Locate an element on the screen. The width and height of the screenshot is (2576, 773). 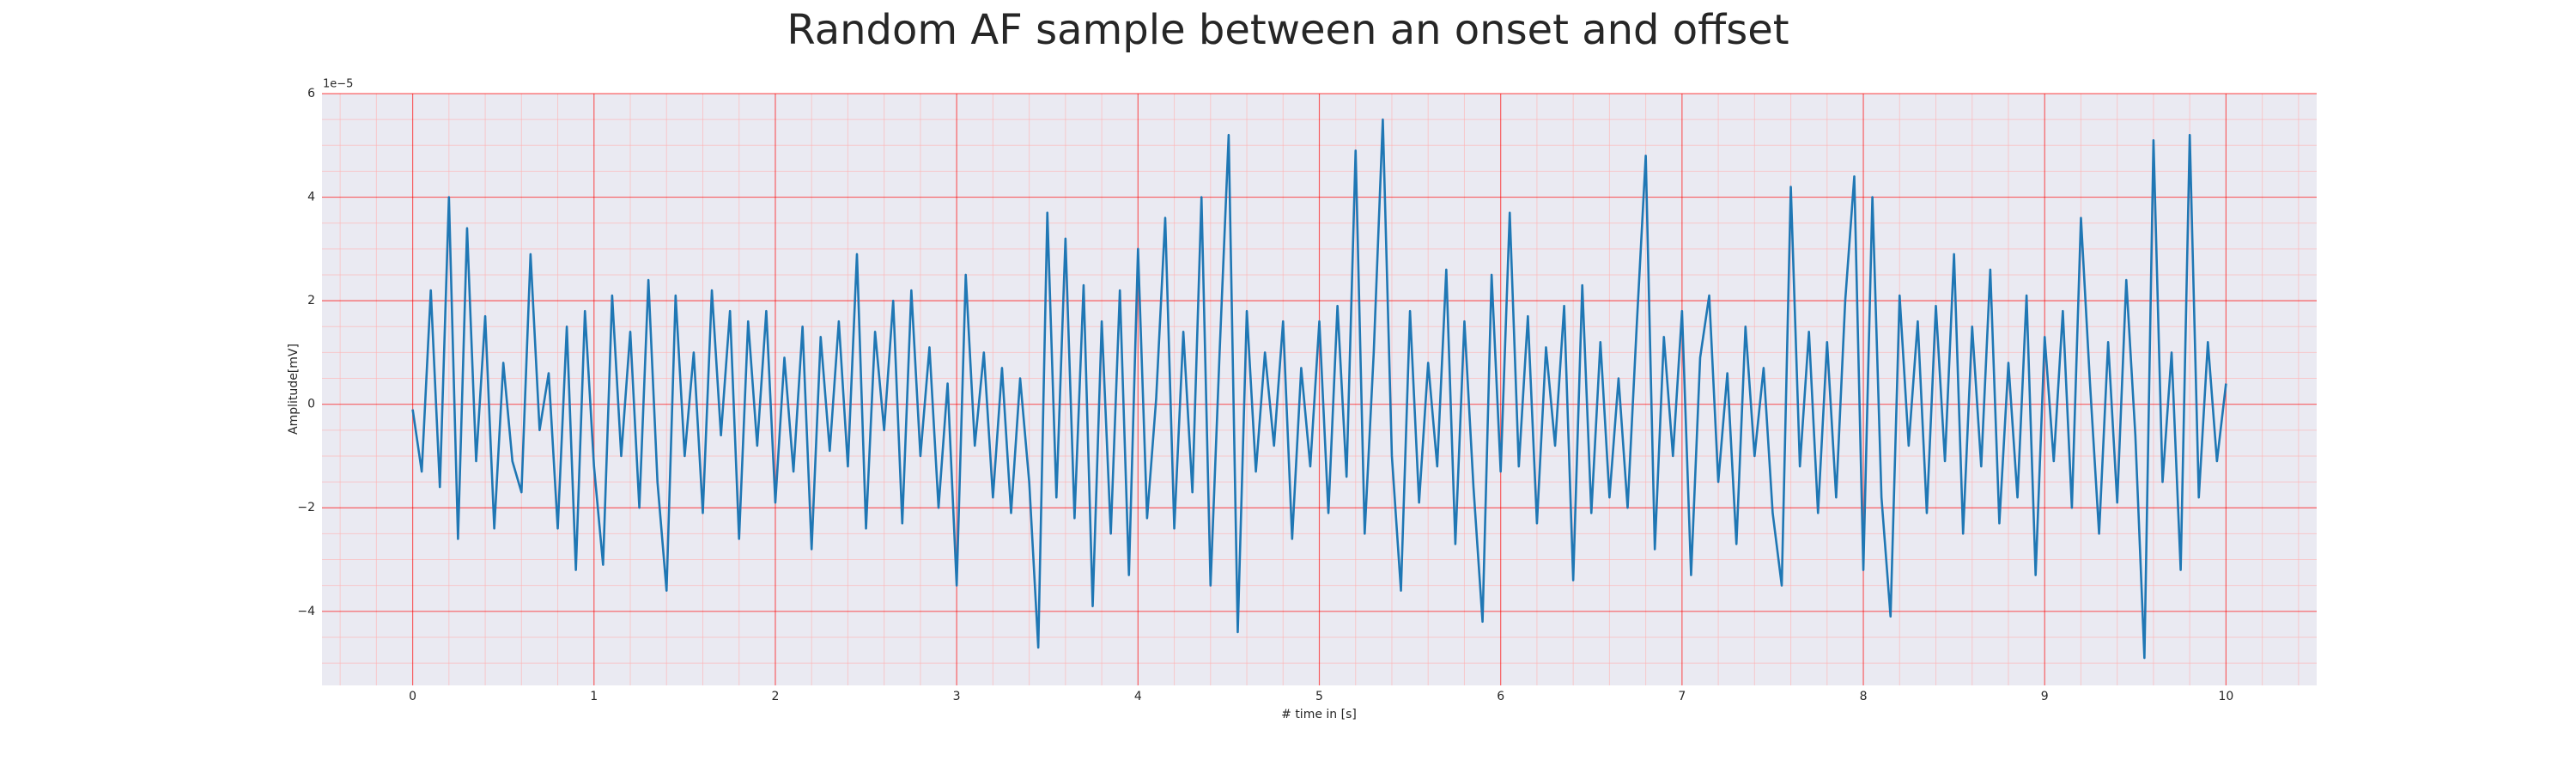
x-tick-label: 0 is located at coordinates (412, 696).